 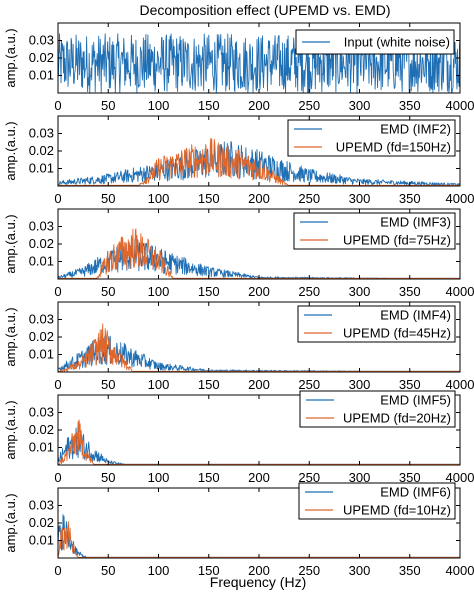 I want to click on legend-label: EMD (IMF2), so click(x=415, y=129).